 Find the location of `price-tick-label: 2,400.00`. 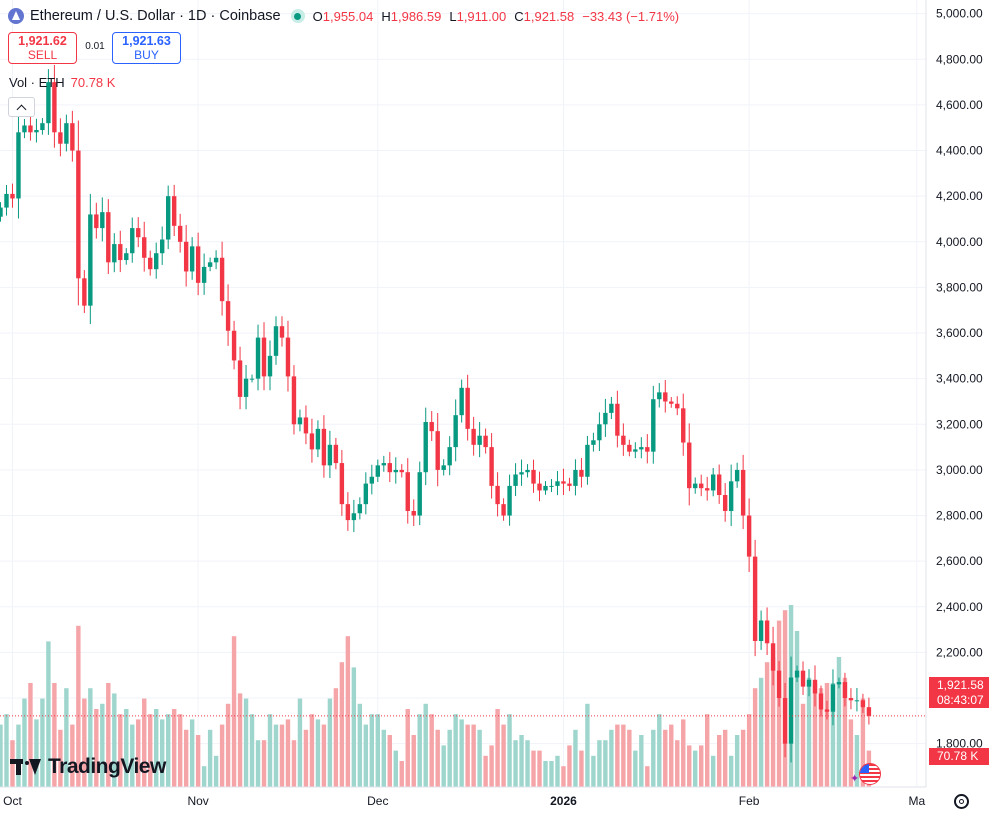

price-tick-label: 2,400.00 is located at coordinates (959, 607).